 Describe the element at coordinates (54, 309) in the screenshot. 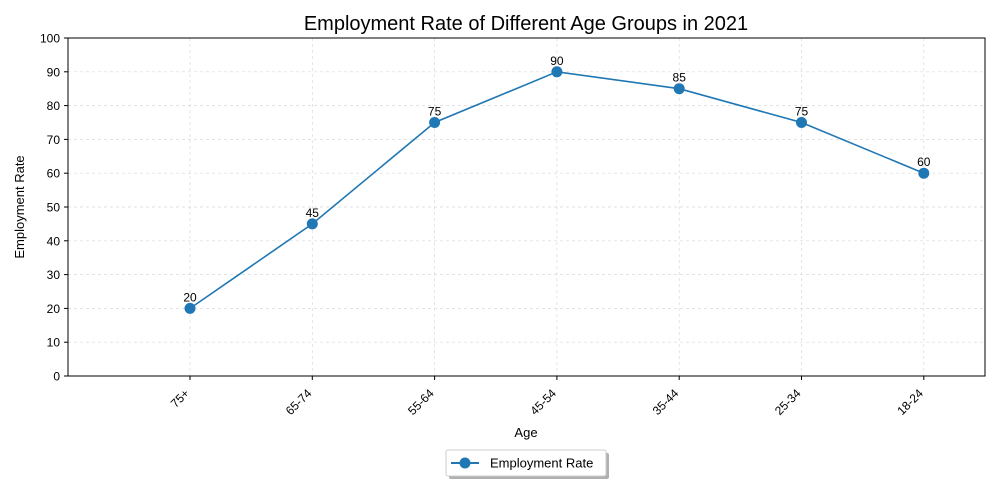

I see `y-tick-label: 20` at that location.